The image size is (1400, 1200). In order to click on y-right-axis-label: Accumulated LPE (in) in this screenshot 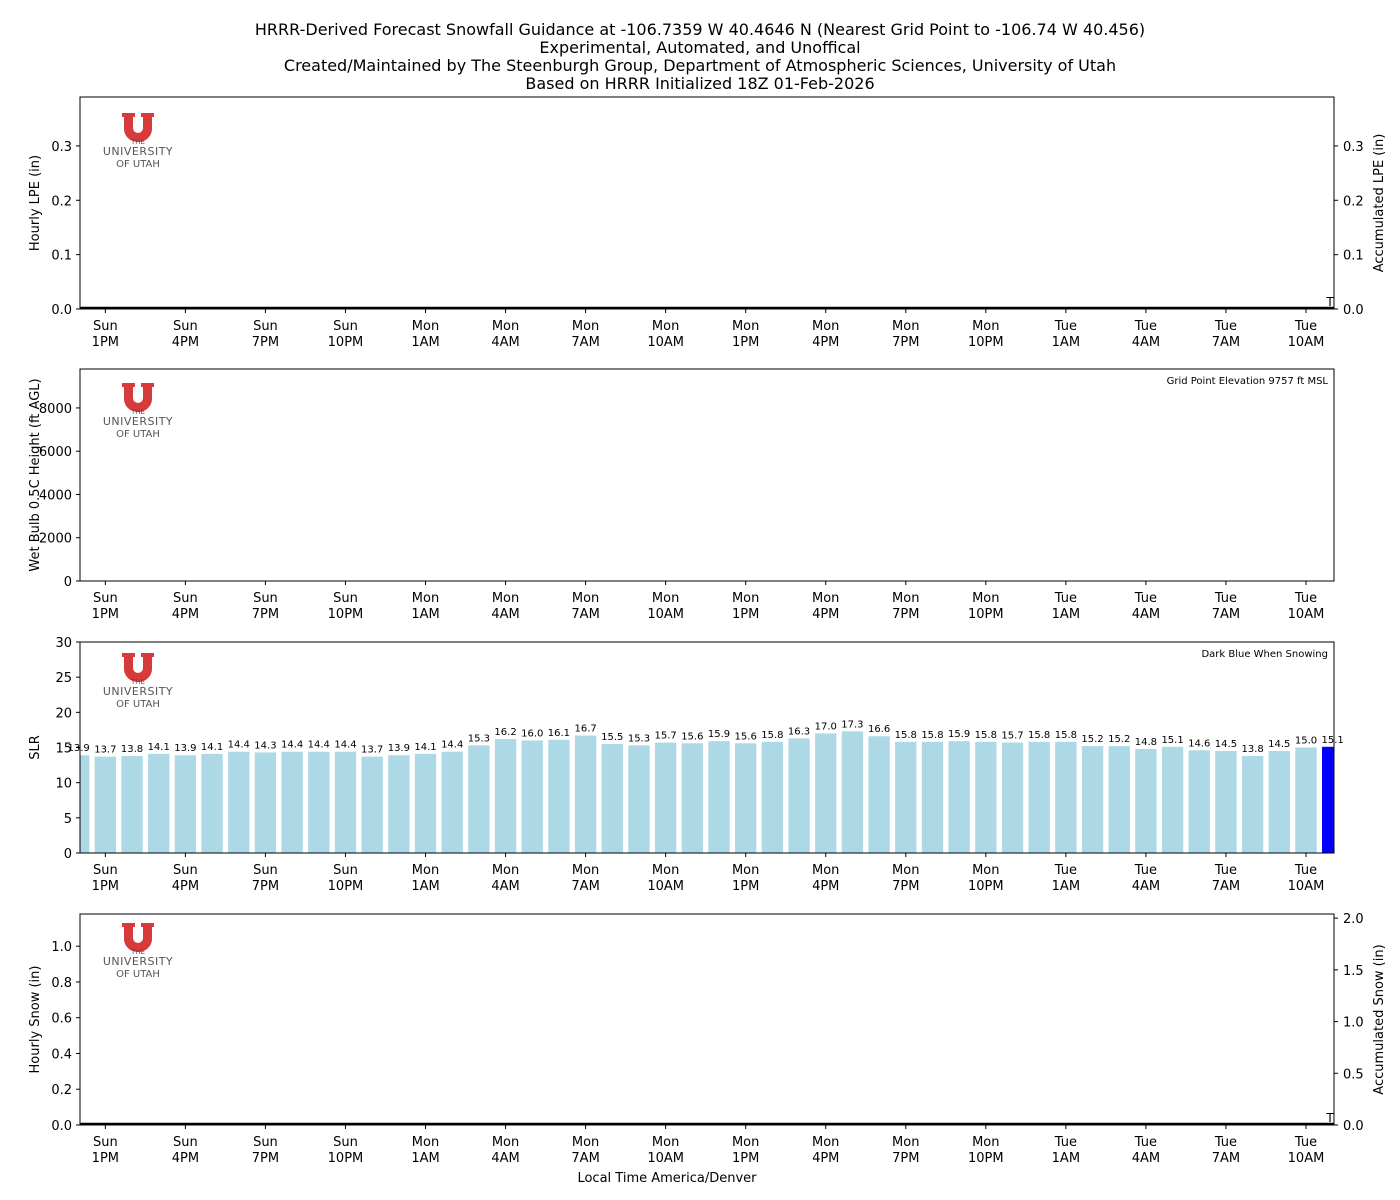, I will do `click(1379, 203)`.